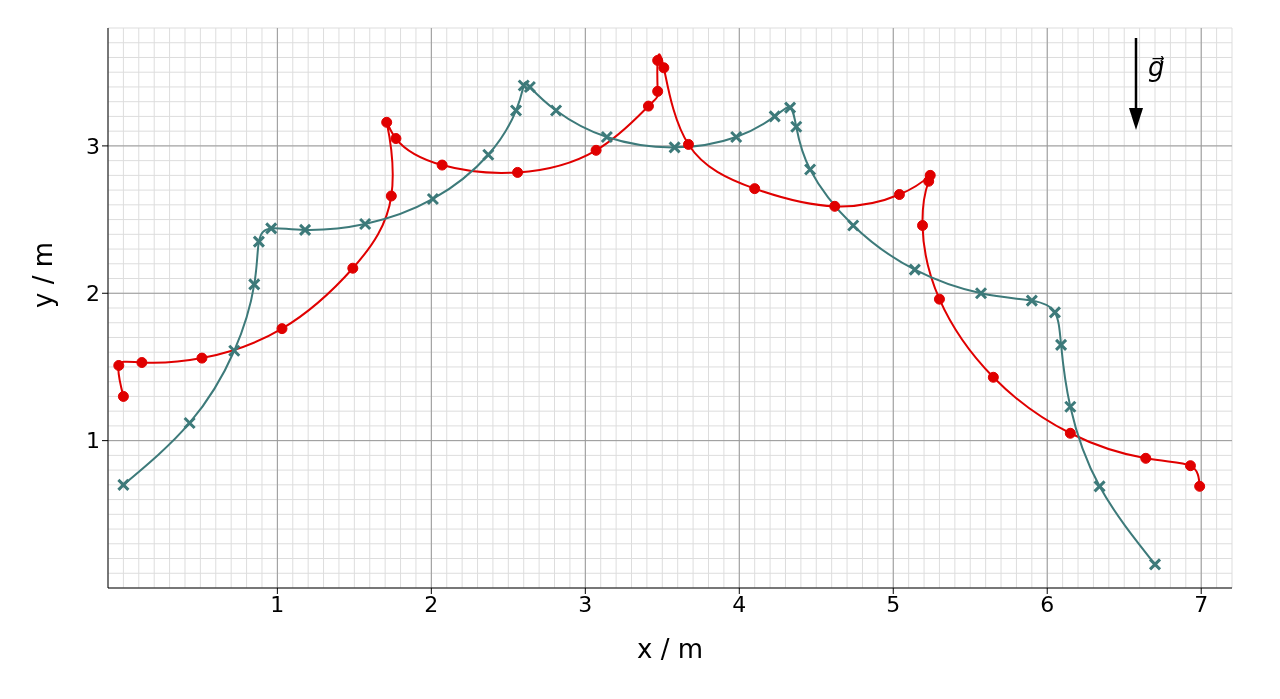  What do you see at coordinates (670, 649) in the screenshot?
I see `x-axis-title: x / m` at bounding box center [670, 649].